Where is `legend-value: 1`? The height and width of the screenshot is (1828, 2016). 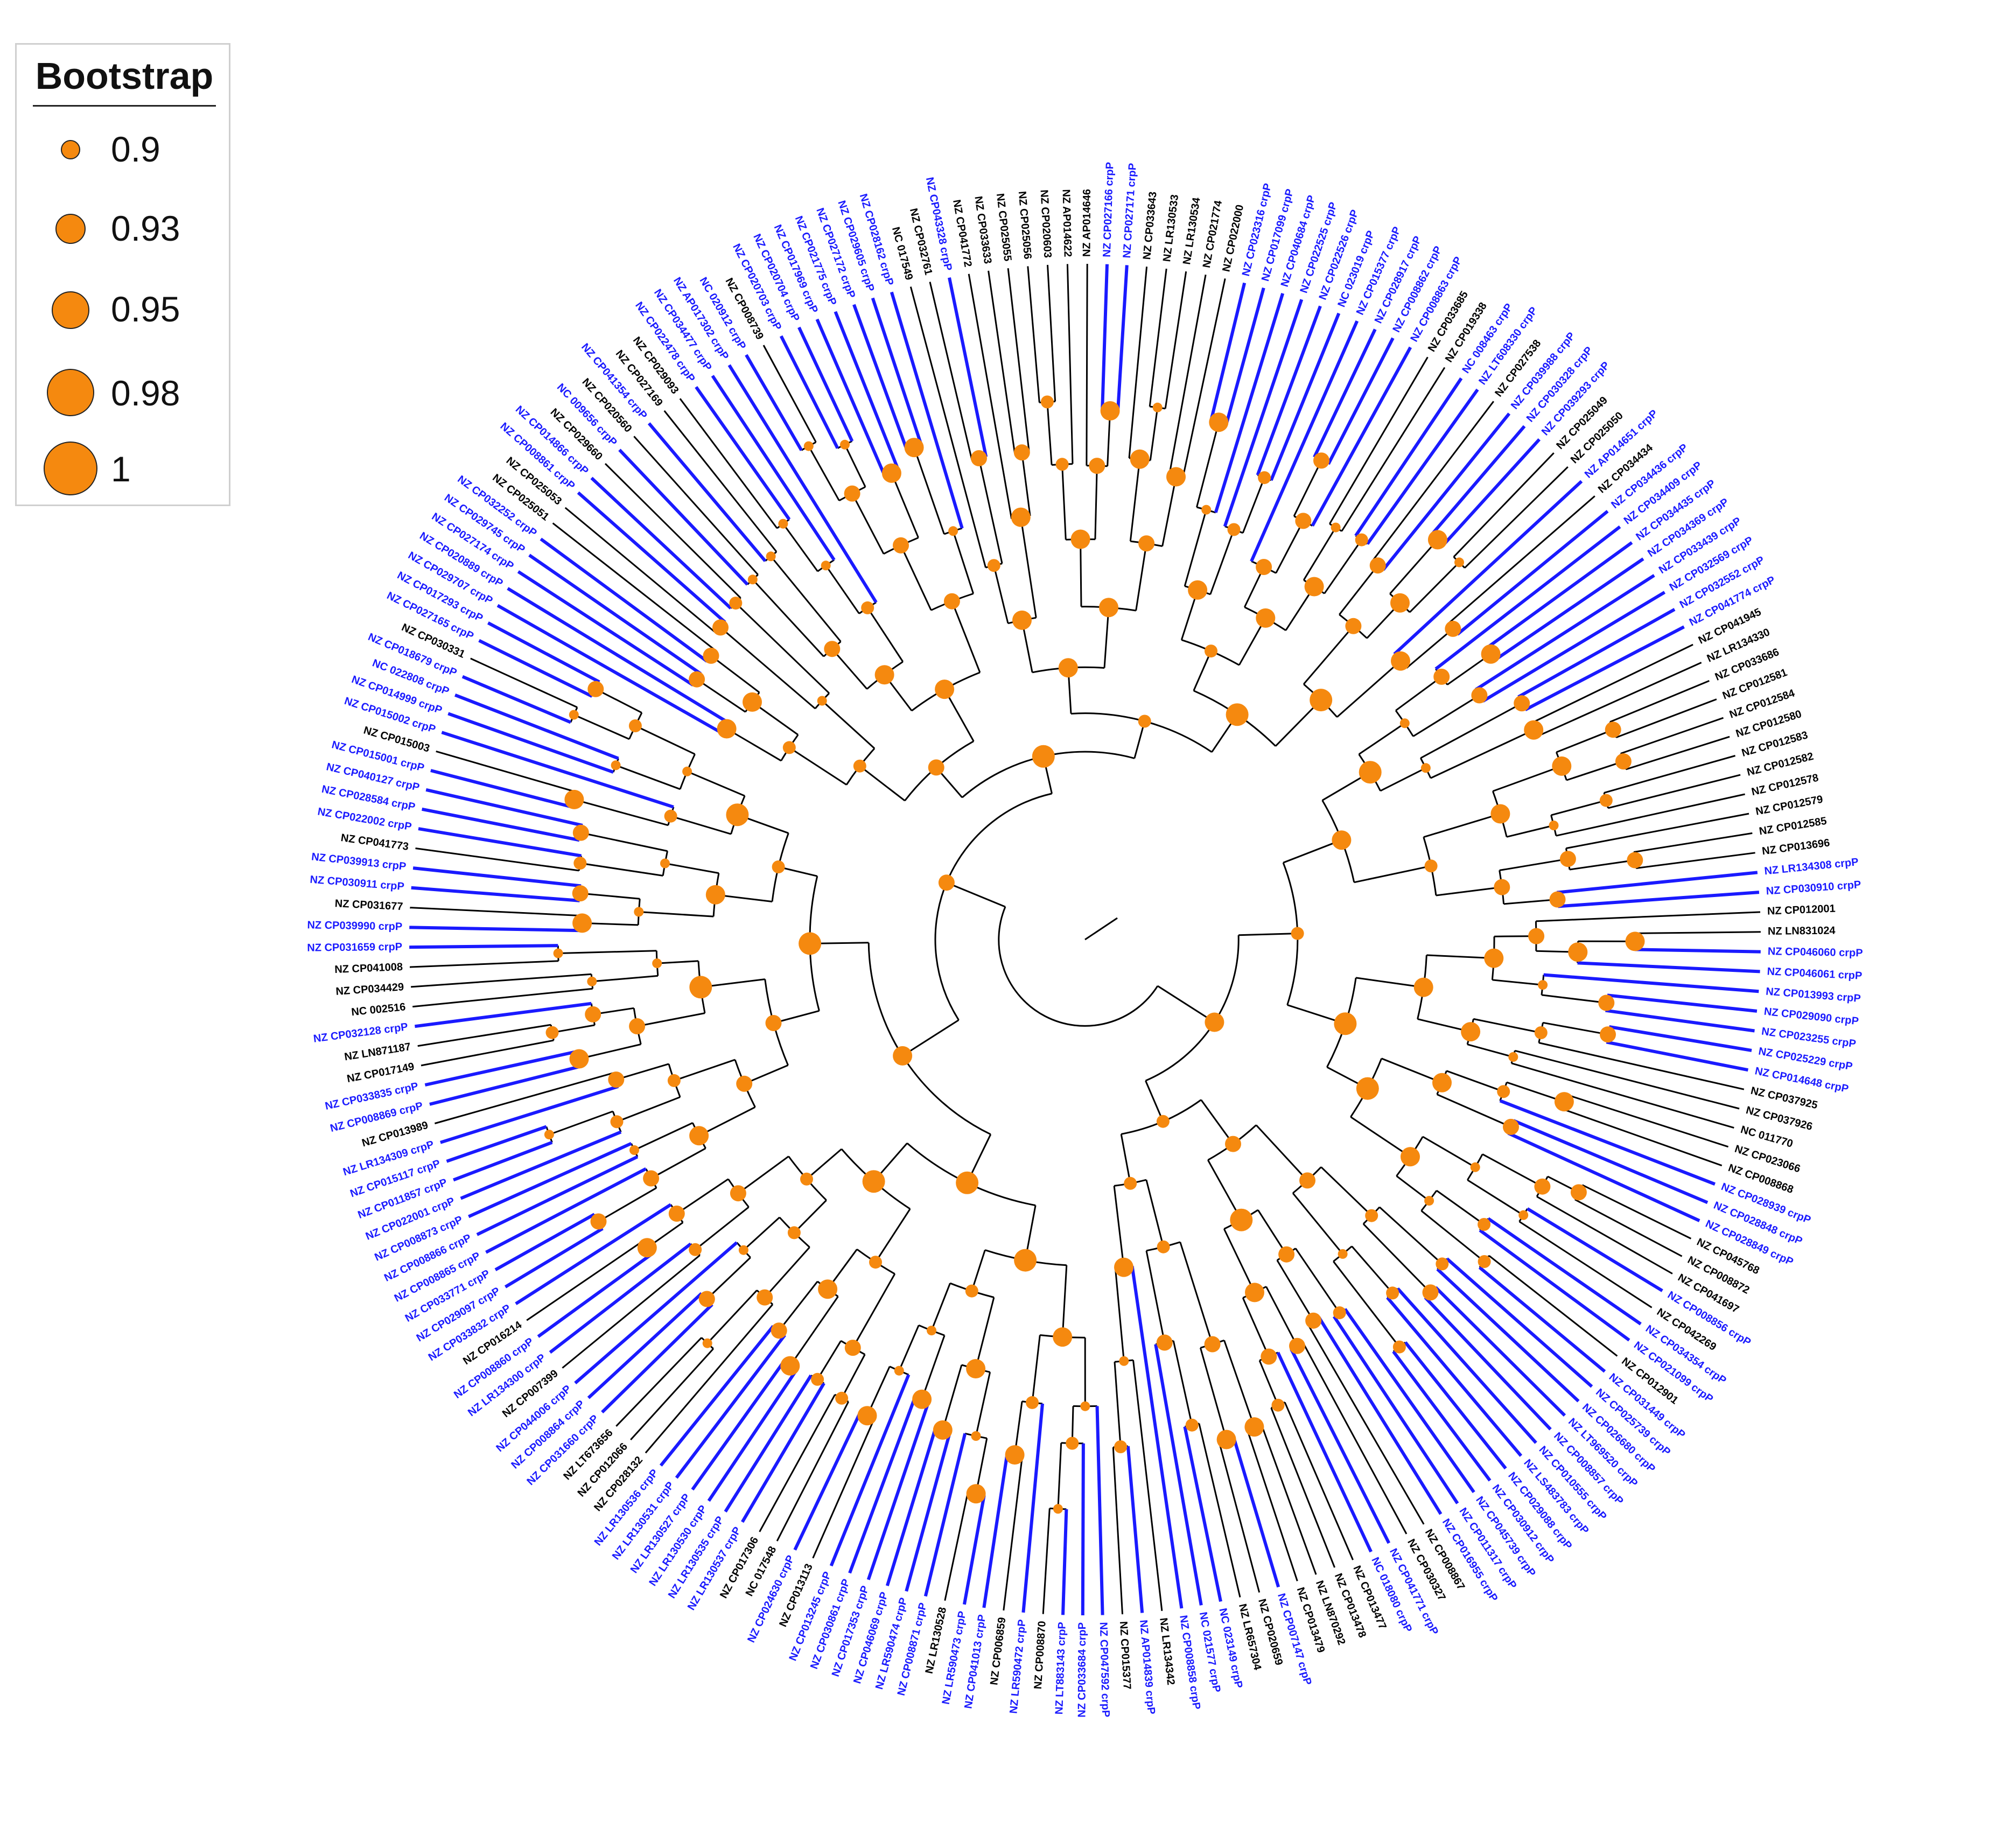
legend-value: 1 is located at coordinates (121, 469).